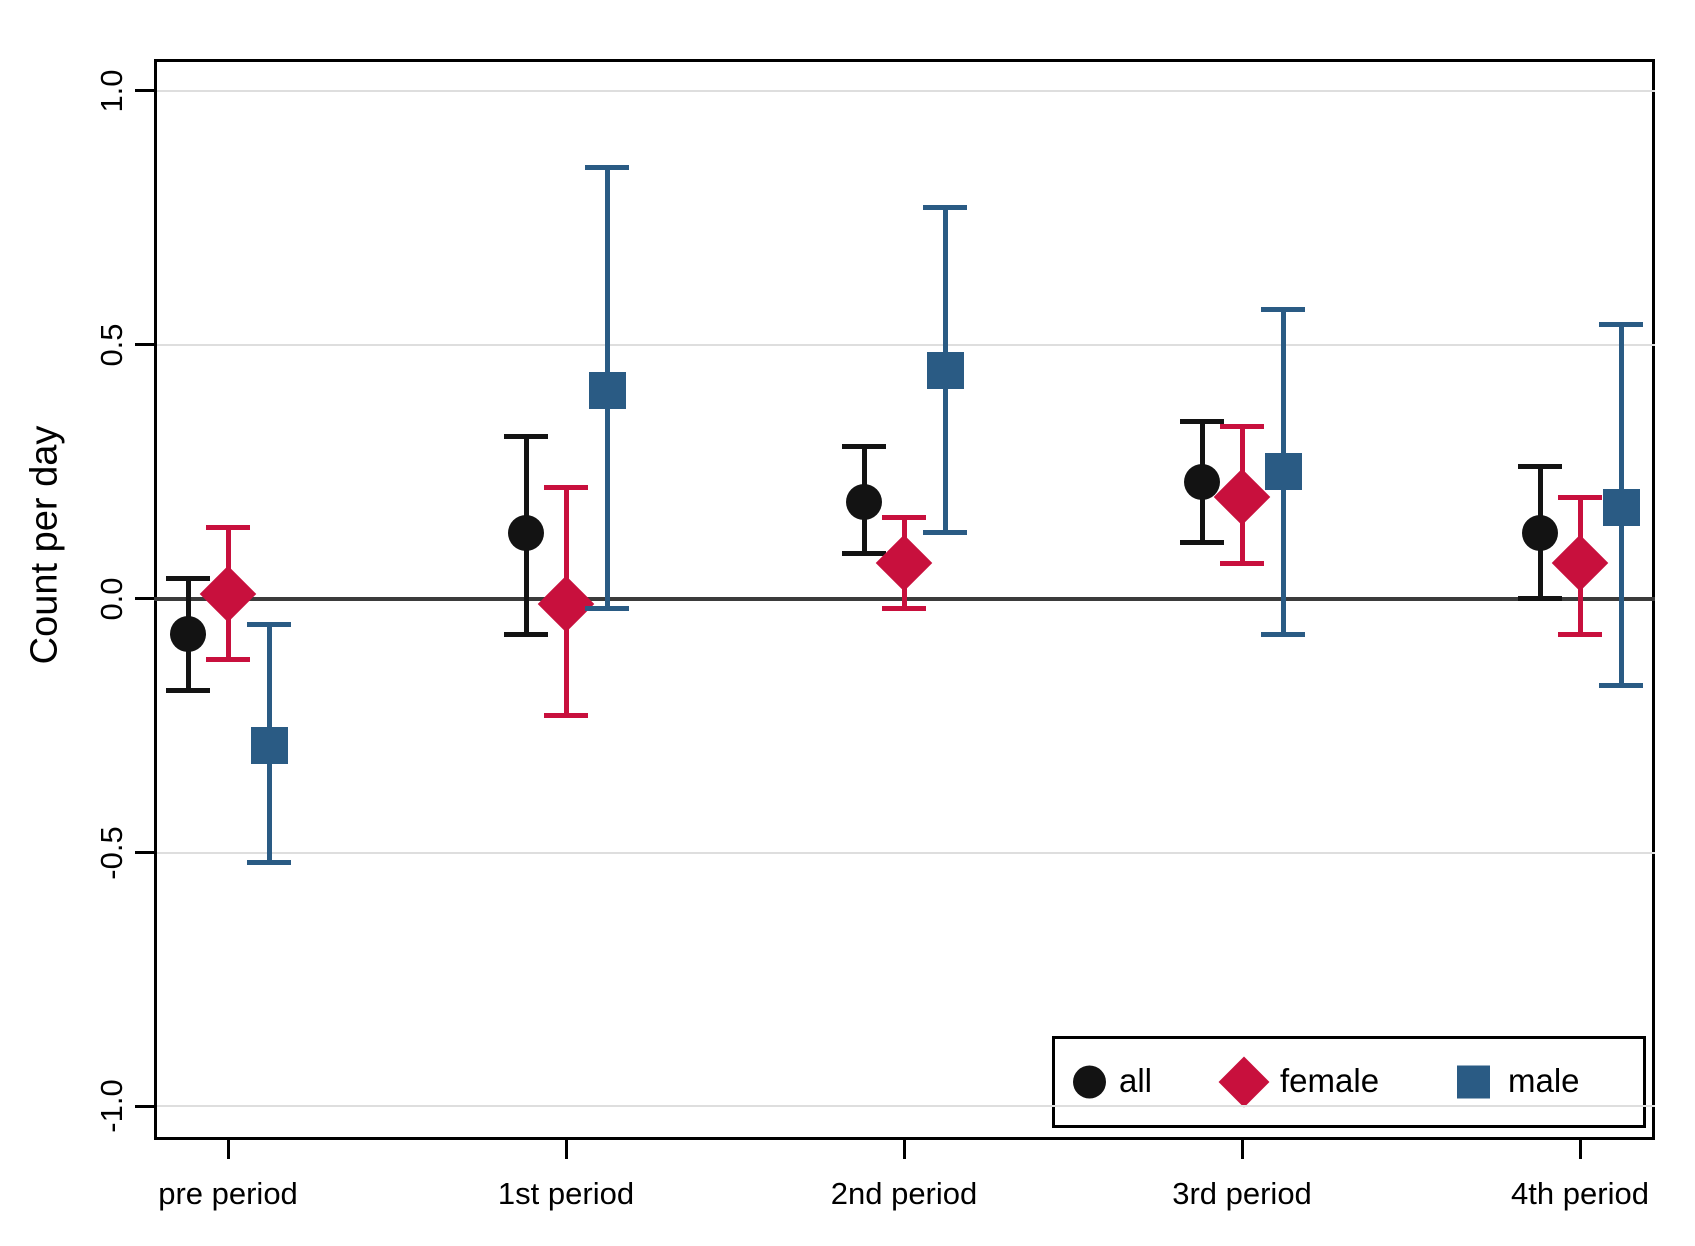 This screenshot has height=1246, width=1695. What do you see at coordinates (904, 1193) in the screenshot?
I see `x-tick-label: 2nd period` at bounding box center [904, 1193].